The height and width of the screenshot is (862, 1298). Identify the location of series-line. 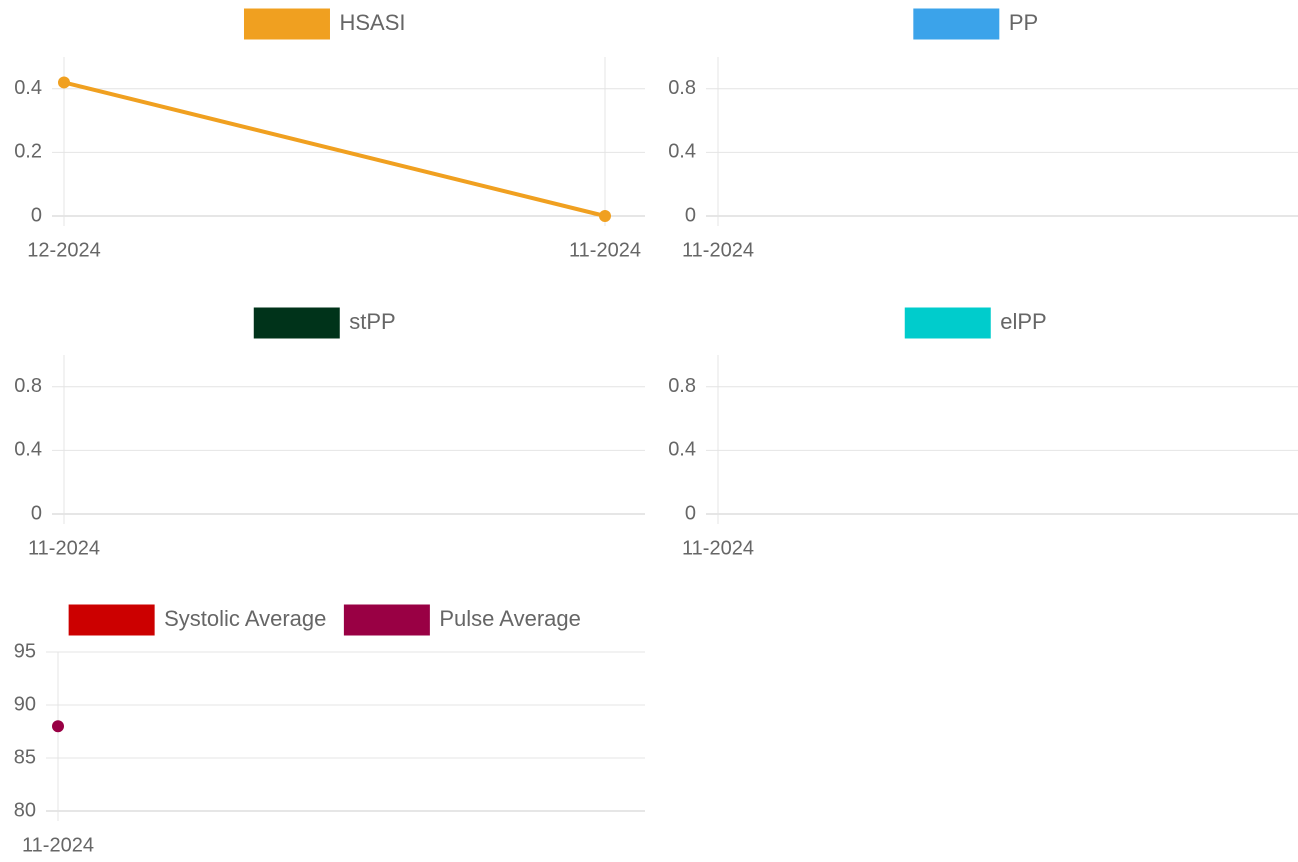
(334, 149).